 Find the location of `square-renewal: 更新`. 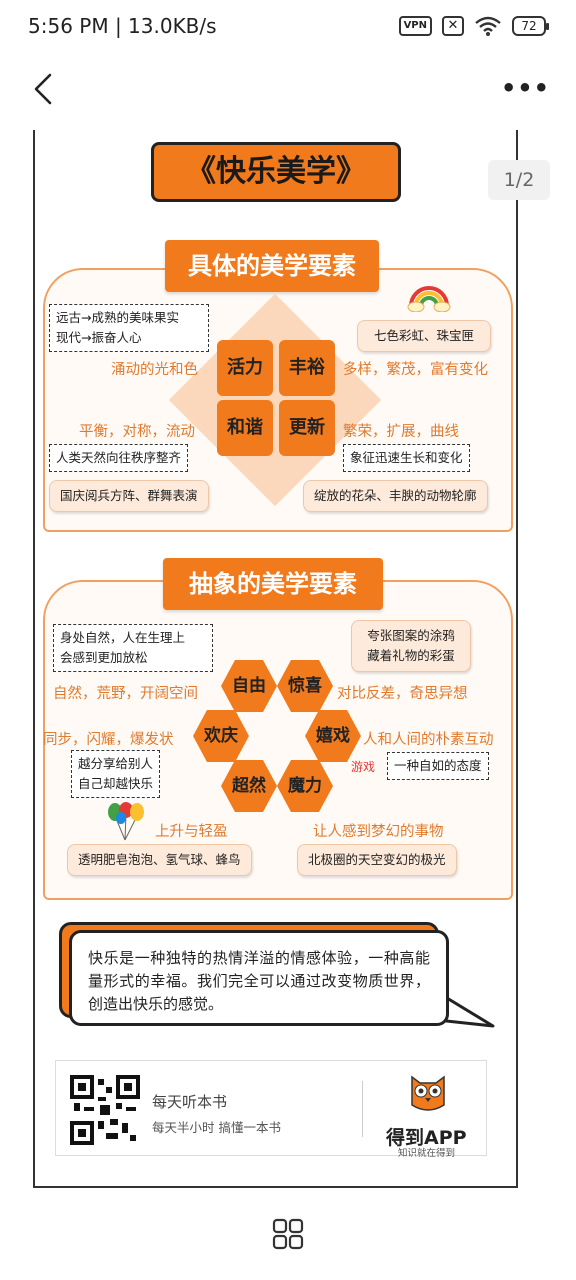

square-renewal: 更新 is located at coordinates (307, 428).